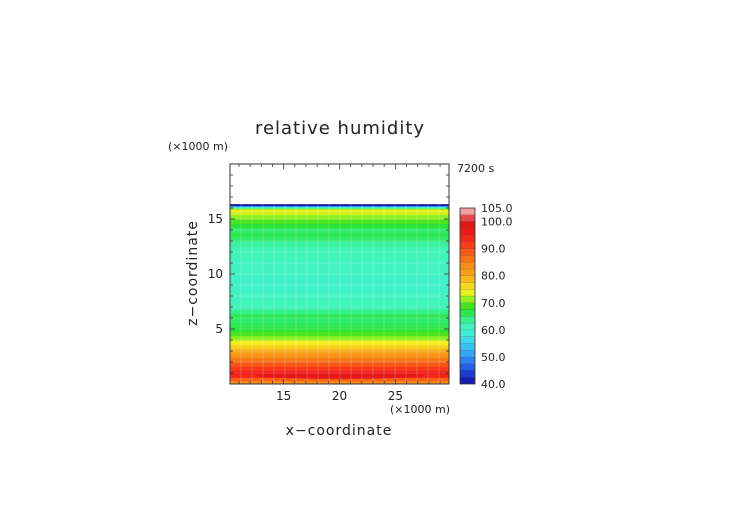 The image size is (752, 532). What do you see at coordinates (493, 249) in the screenshot?
I see `colorbar-tick-label: 90.0` at bounding box center [493, 249].